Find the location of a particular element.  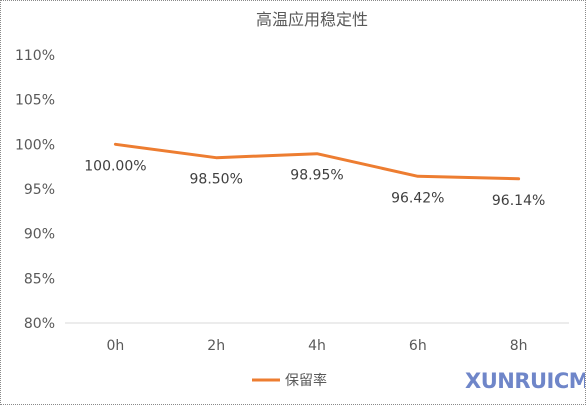

legend: 保留率 is located at coordinates (289, 380).